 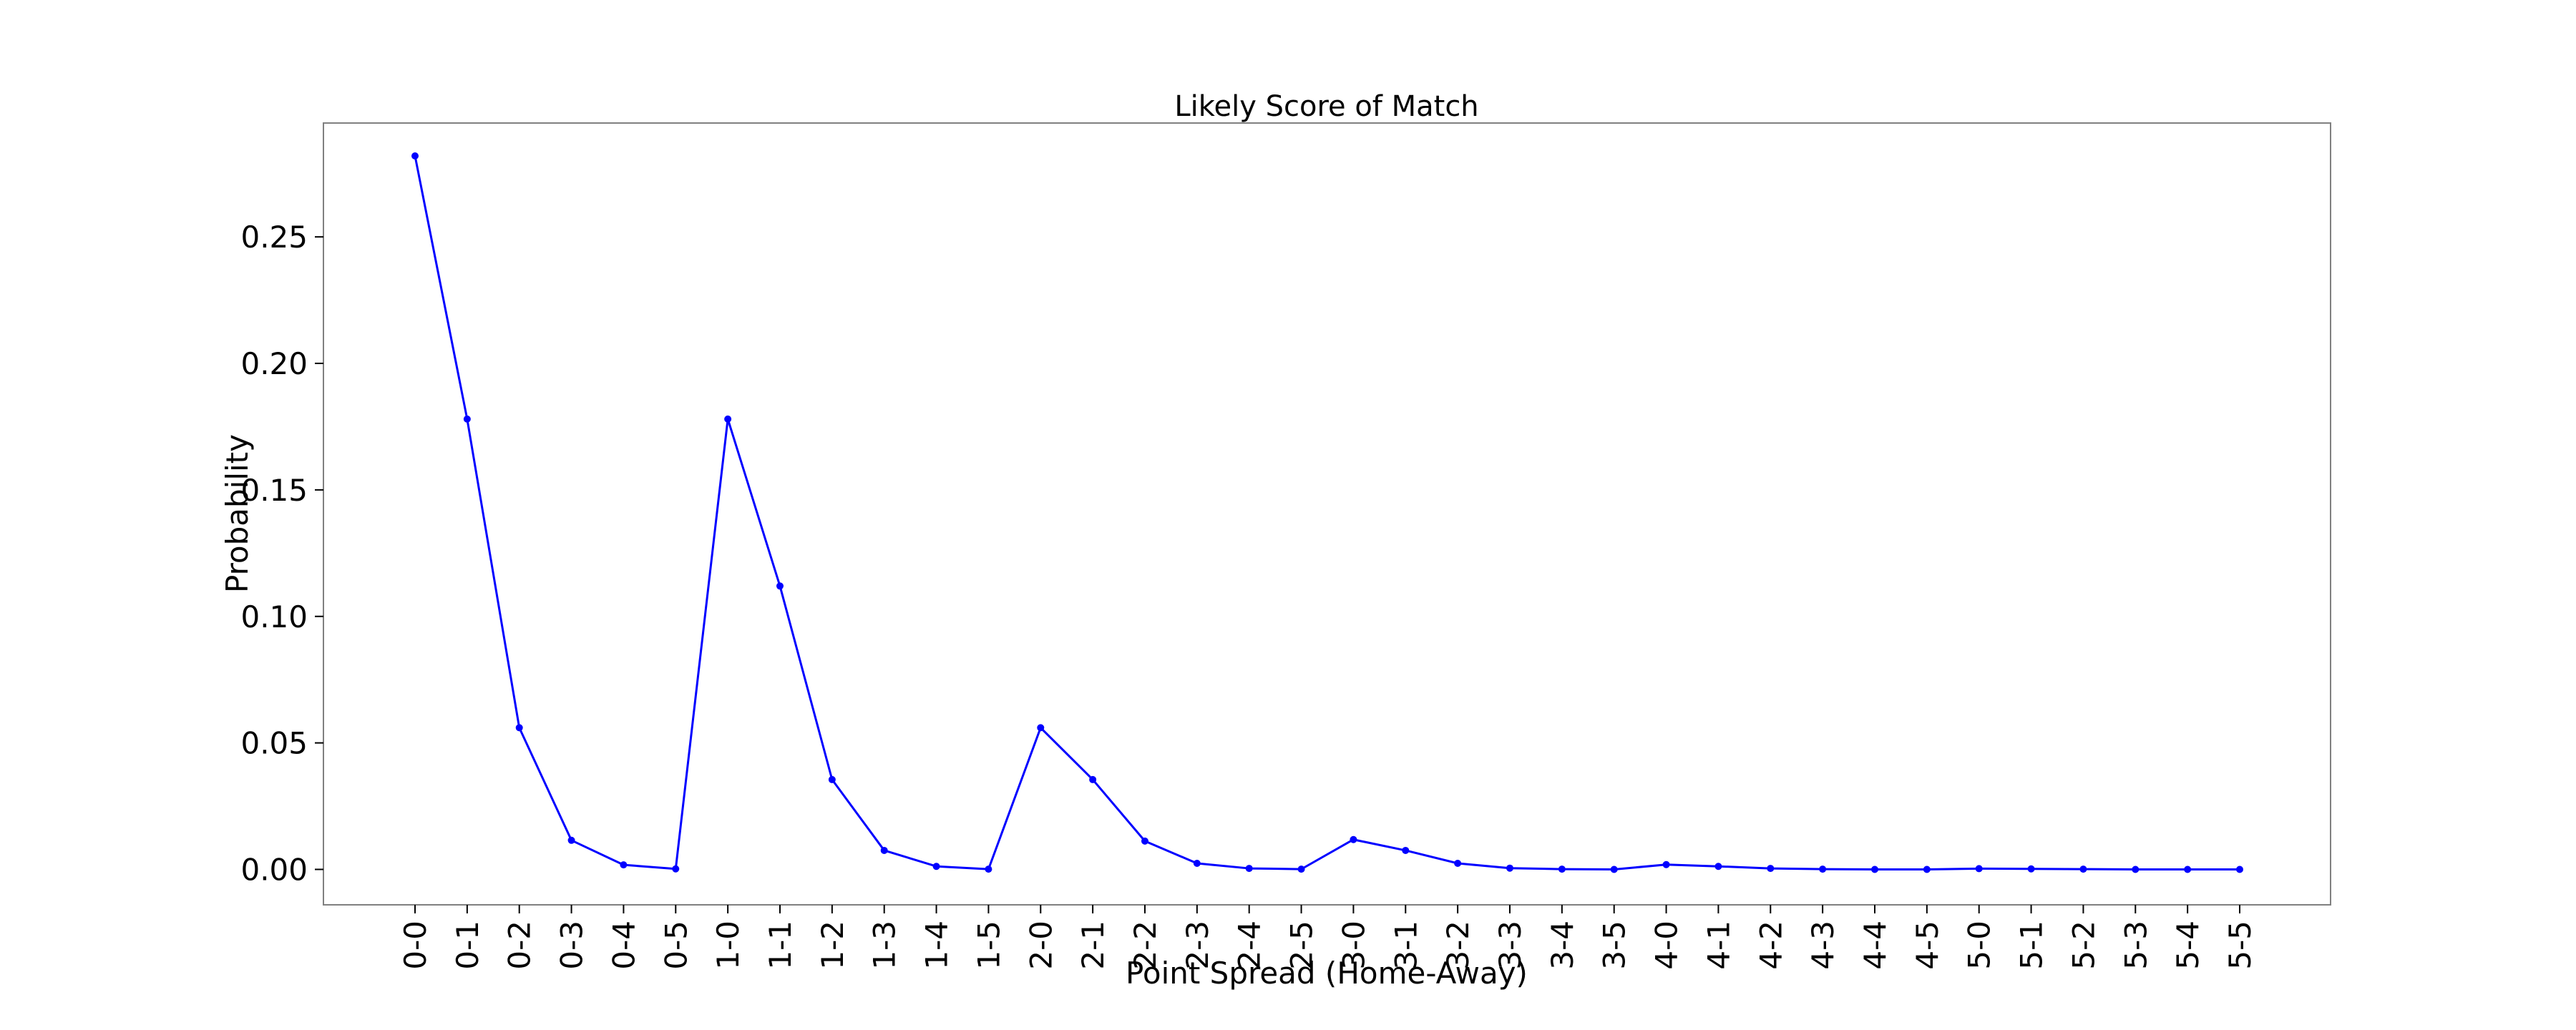 I want to click on x-tick-label: 2-3, so click(x=1197, y=946).